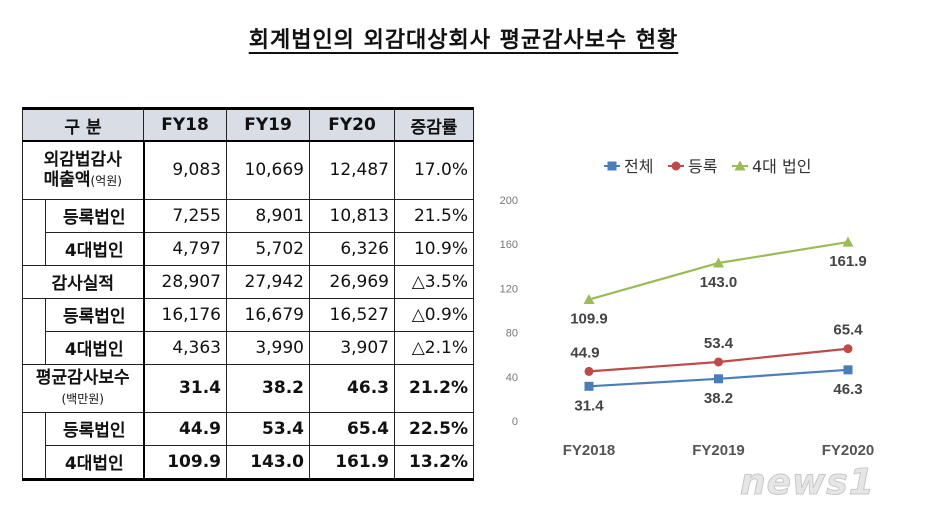  I want to click on cell: 12,487, so click(352, 170).